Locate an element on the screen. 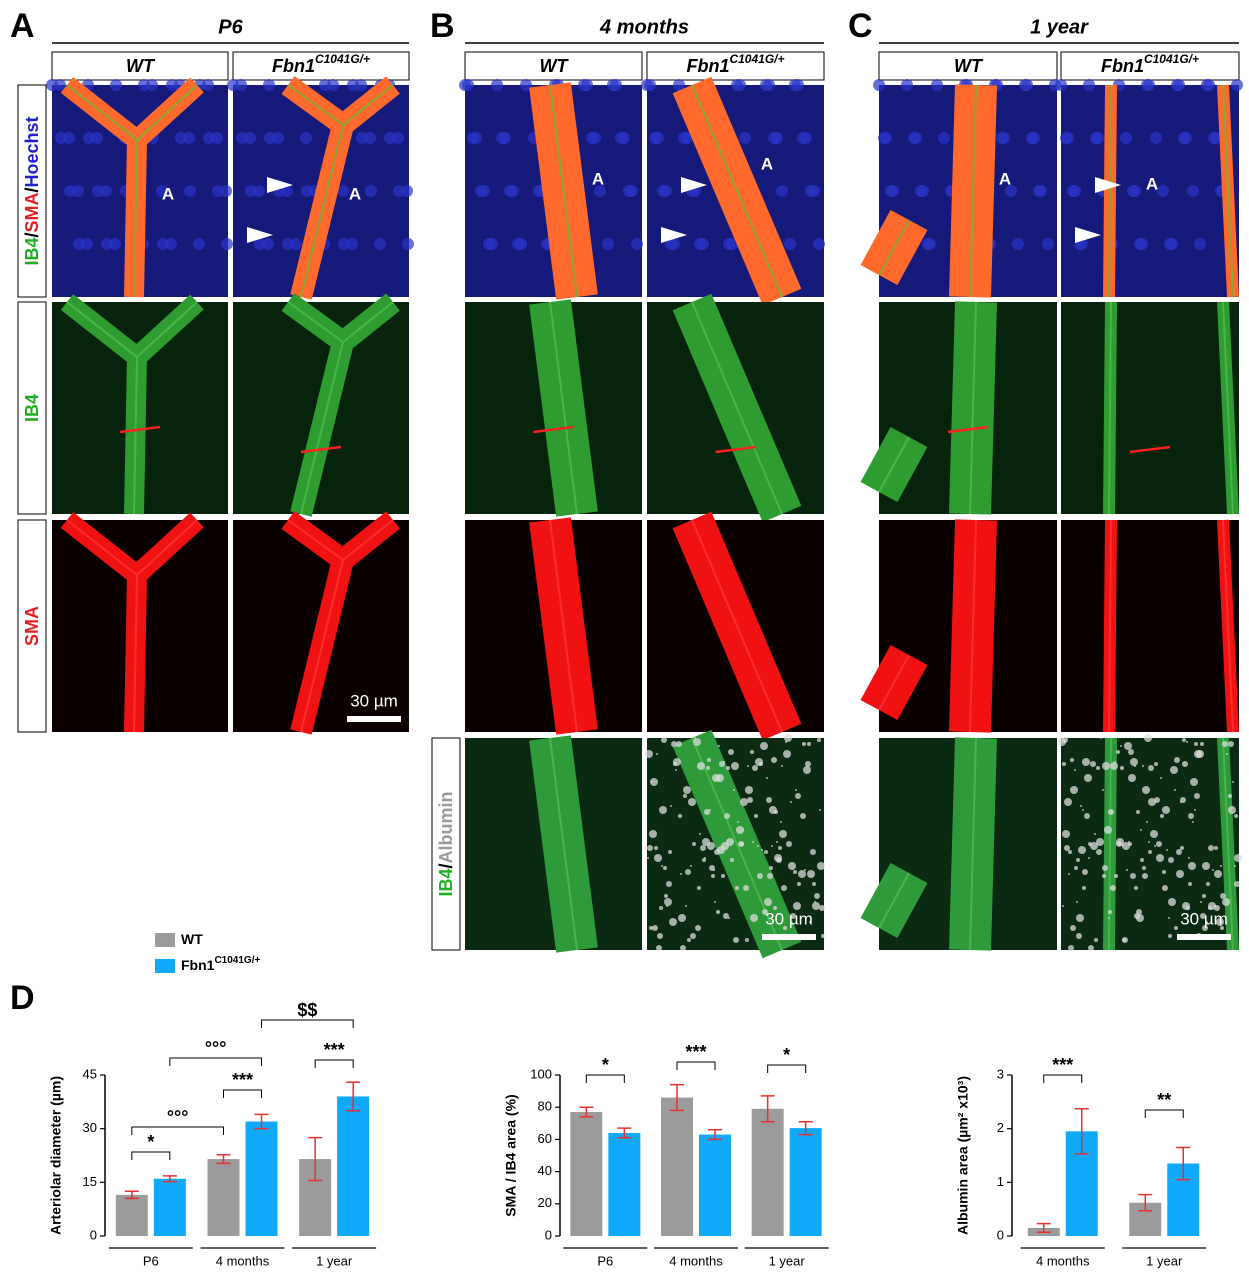 The width and height of the screenshot is (1249, 1278). significance-label: °°° is located at coordinates (216, 1048).